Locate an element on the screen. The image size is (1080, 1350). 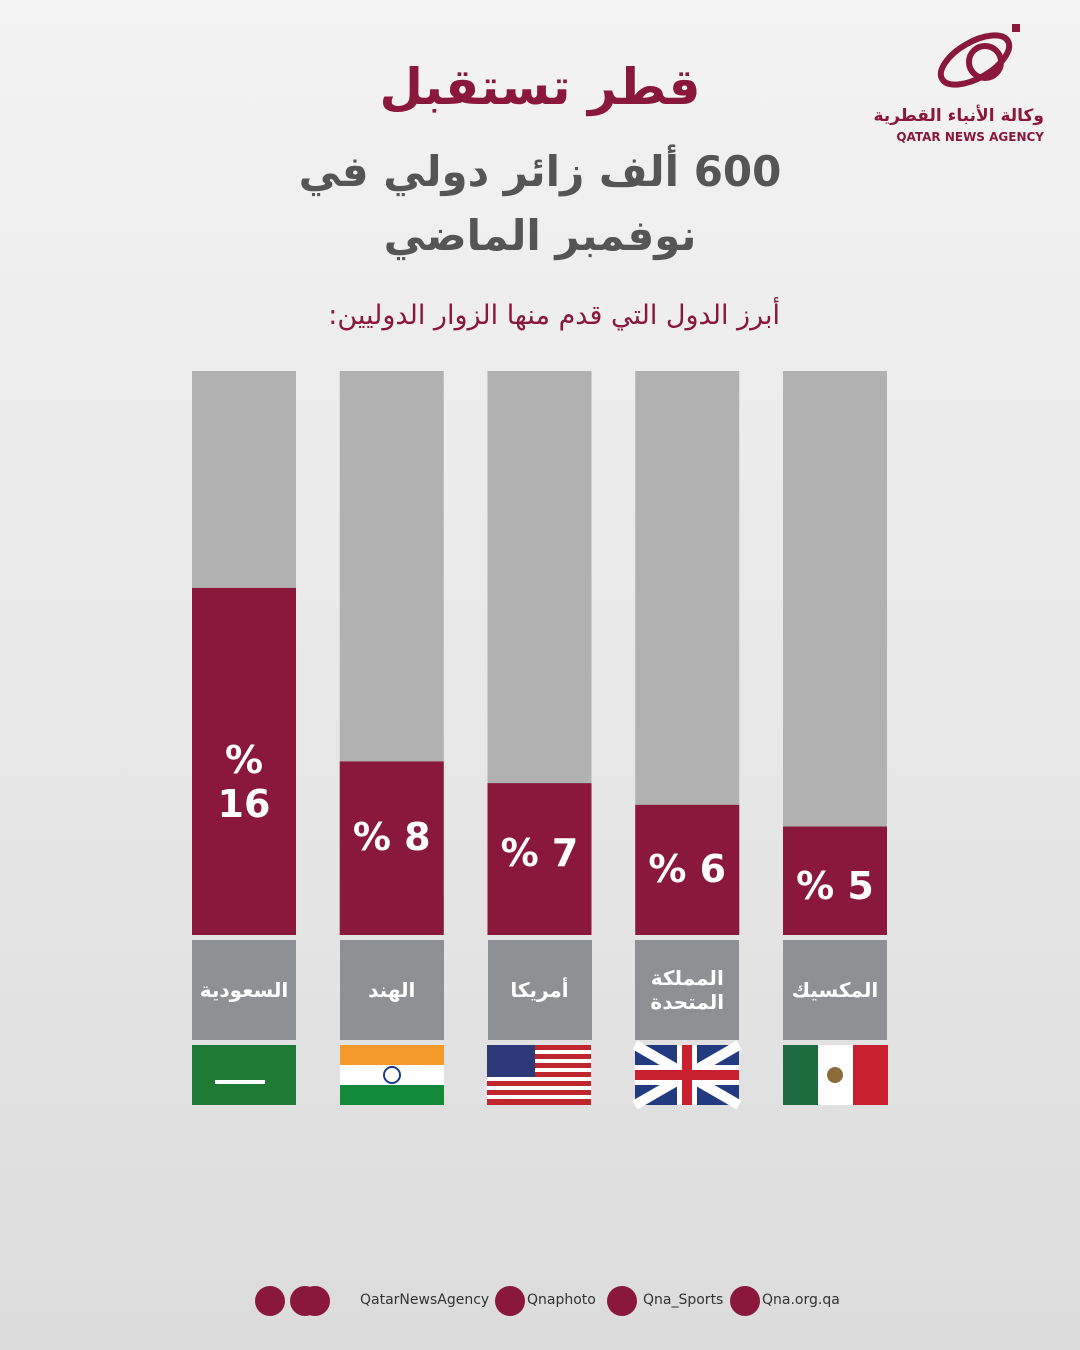
category-label: المملكة المتحدة is located at coordinates (687, 990).